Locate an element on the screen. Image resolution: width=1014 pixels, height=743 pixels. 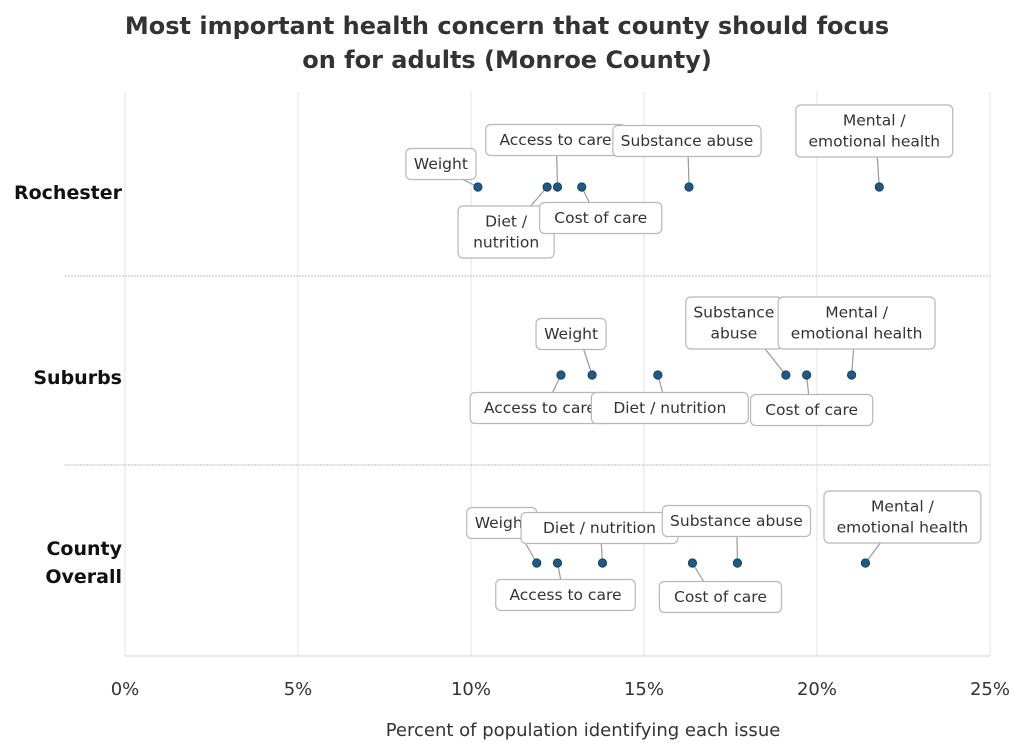
point-label: Diet / is located at coordinates (506, 222).